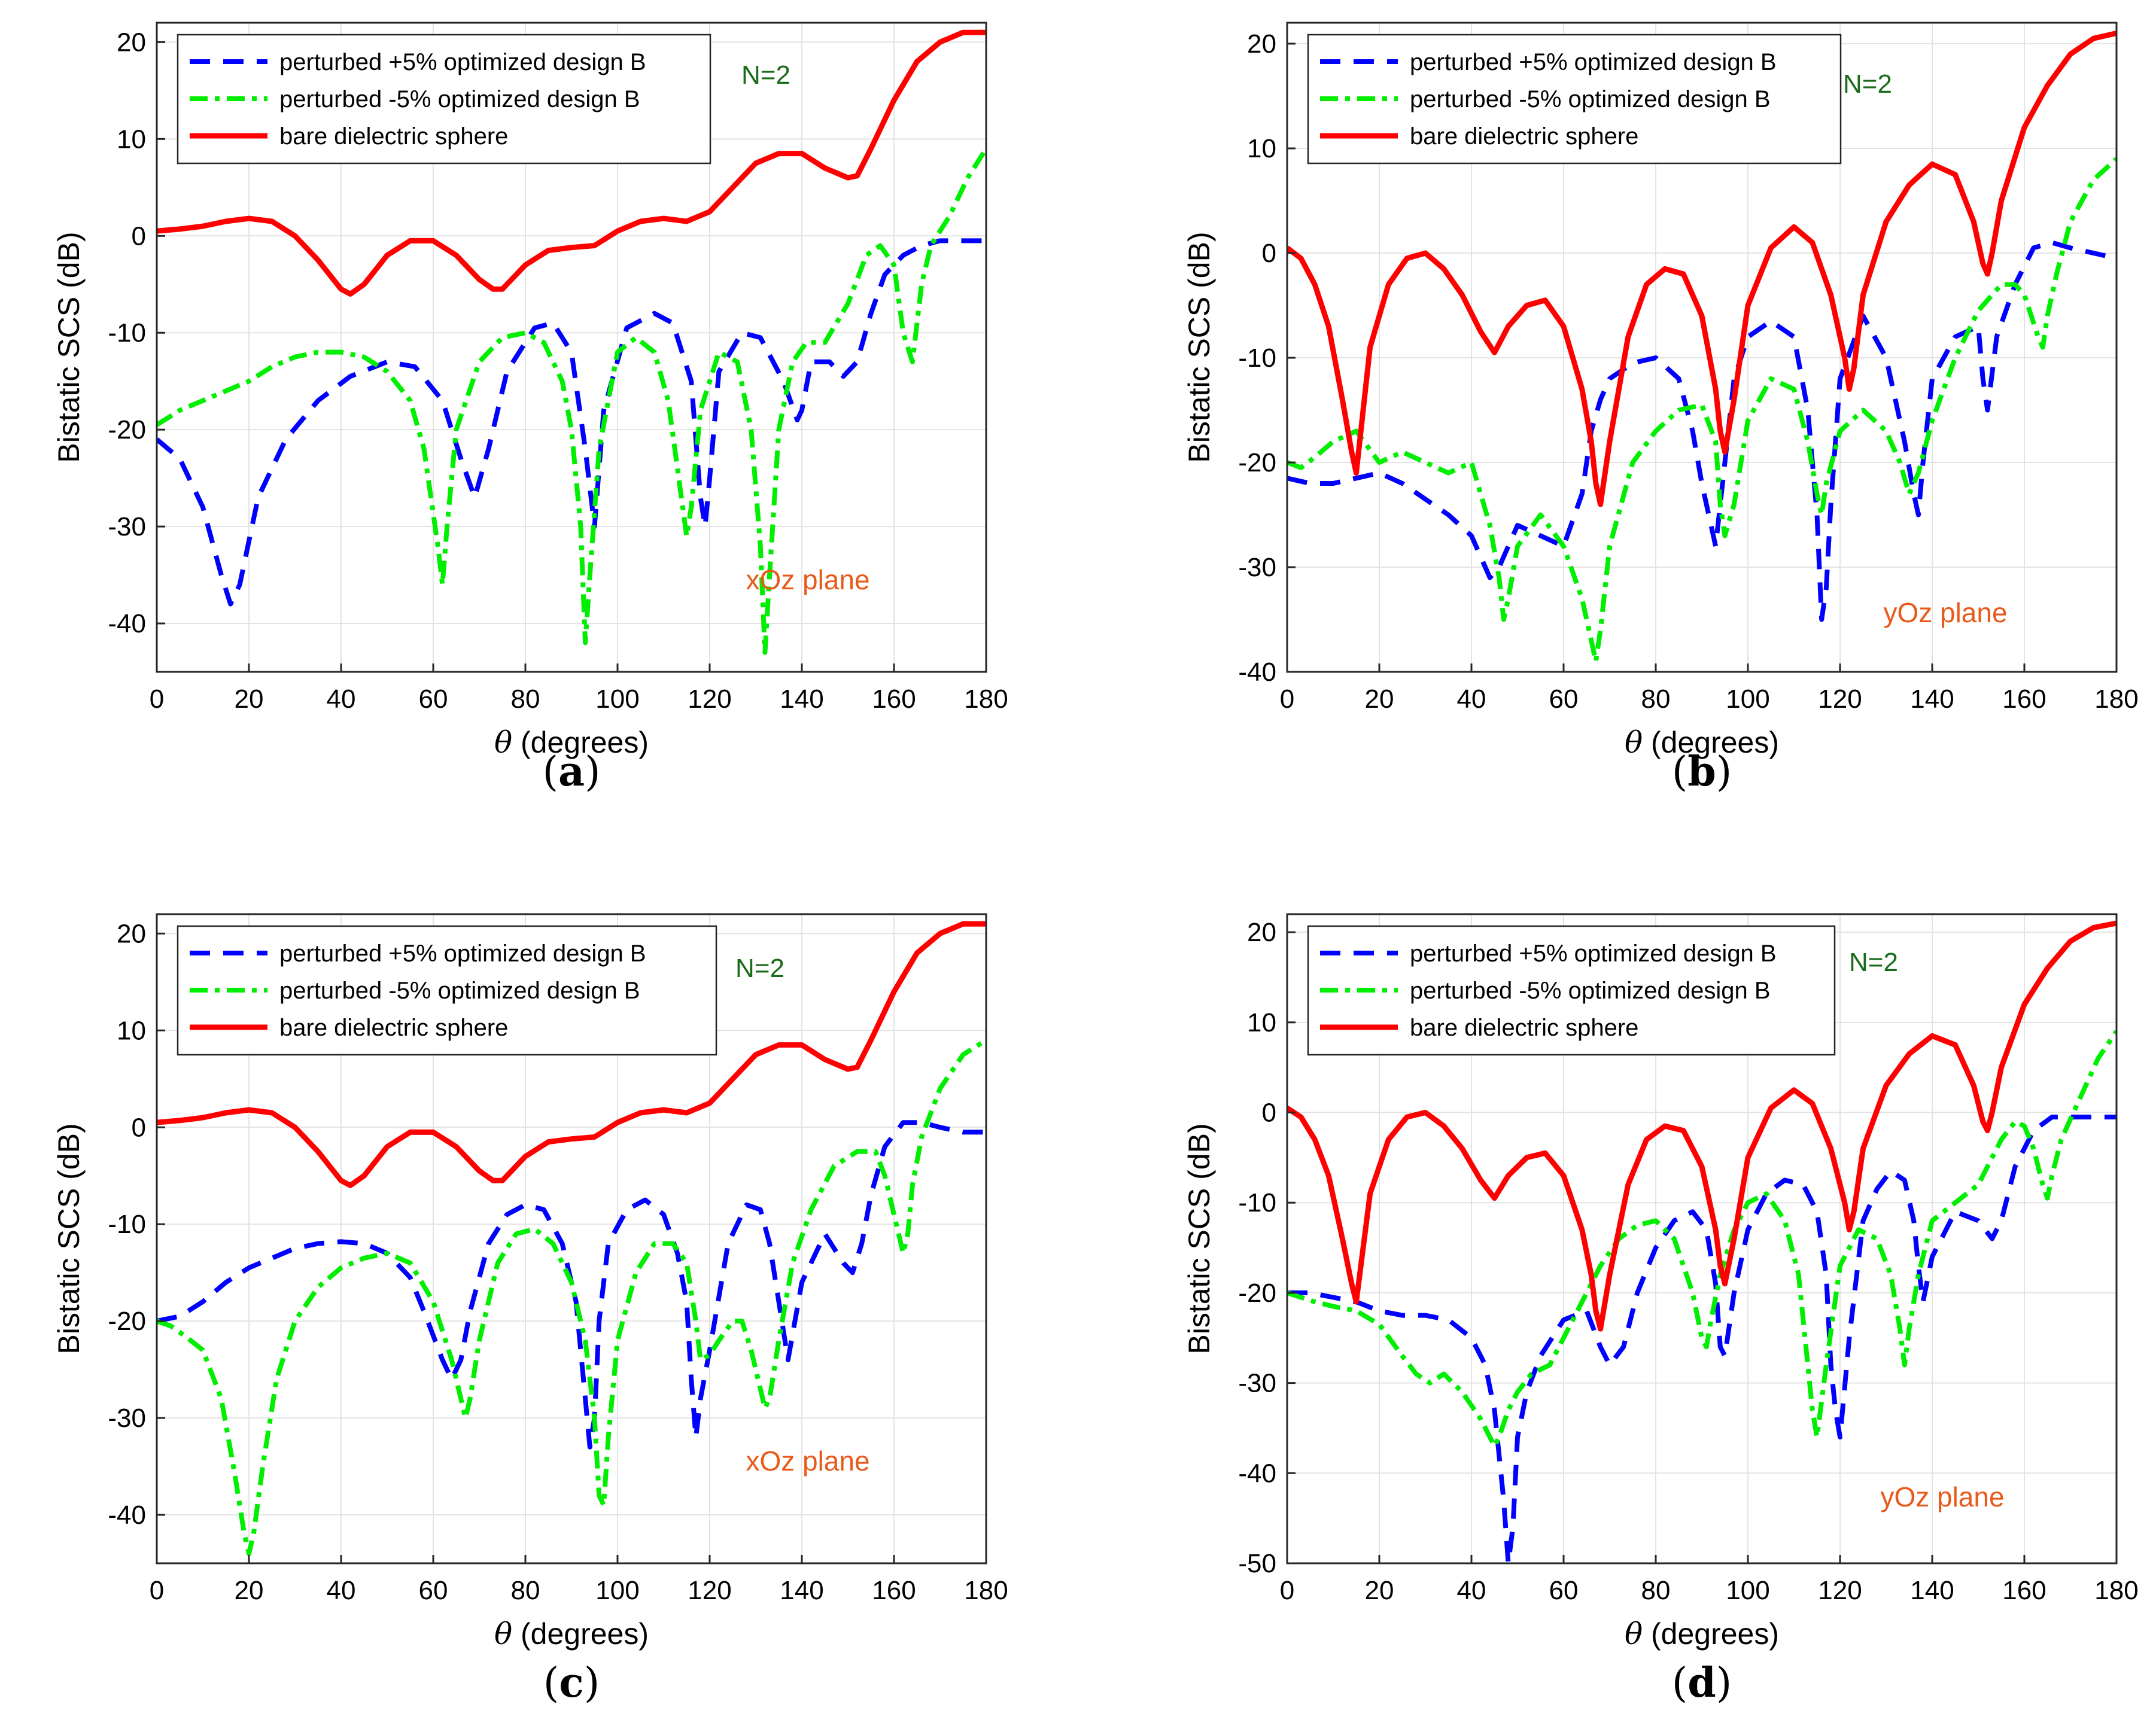 This screenshot has height=1735, width=2156. I want to click on panel-caption: (c), so click(571, 1683).